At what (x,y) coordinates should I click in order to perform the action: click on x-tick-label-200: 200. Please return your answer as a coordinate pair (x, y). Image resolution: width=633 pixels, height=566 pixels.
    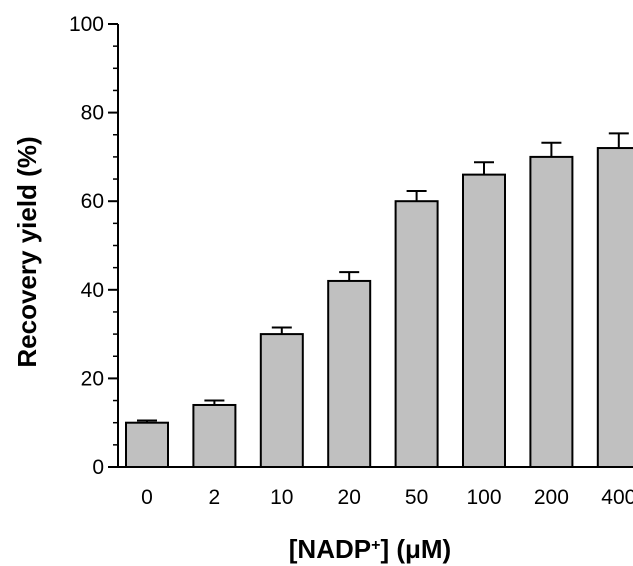
    Looking at the image, I should click on (551, 497).